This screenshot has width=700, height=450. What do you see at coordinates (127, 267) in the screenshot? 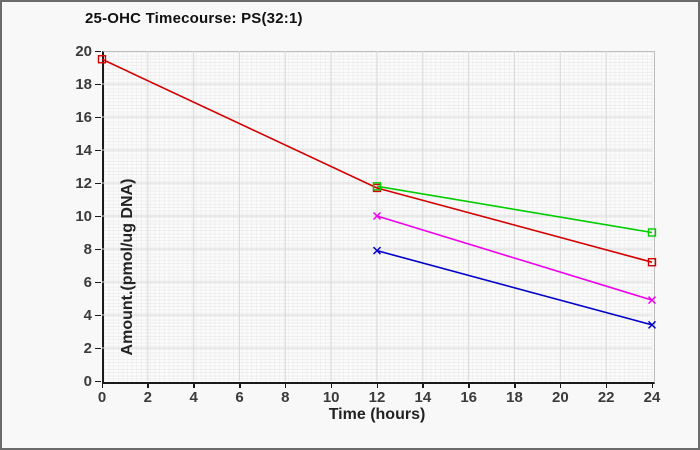
I see `y-axis-label: Amount.(pmol/ug DNA)` at bounding box center [127, 267].